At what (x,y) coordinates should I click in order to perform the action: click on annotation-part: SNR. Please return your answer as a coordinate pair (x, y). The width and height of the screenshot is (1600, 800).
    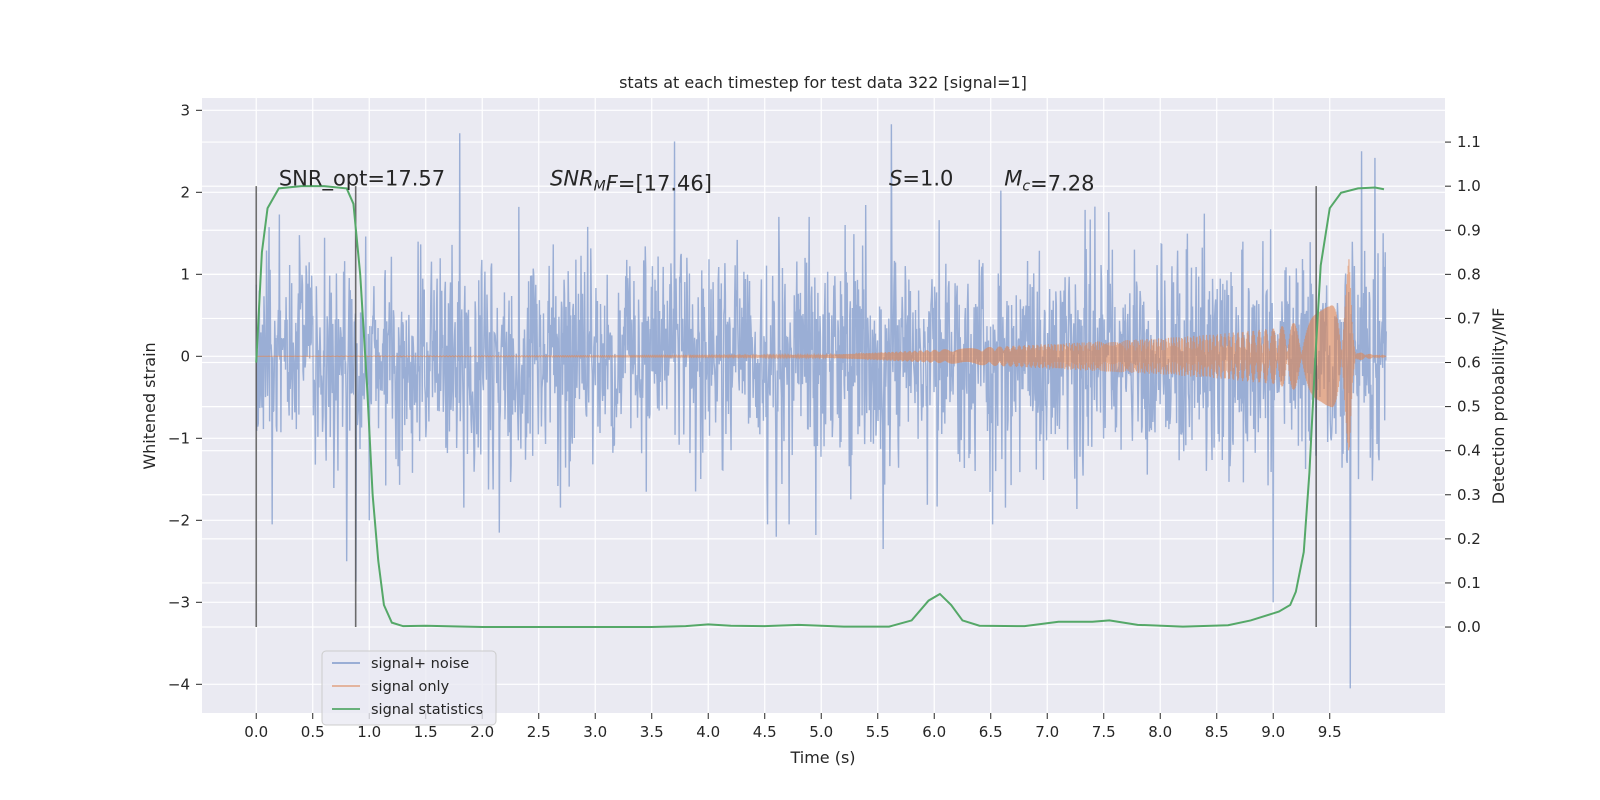
    Looking at the image, I should click on (572, 179).